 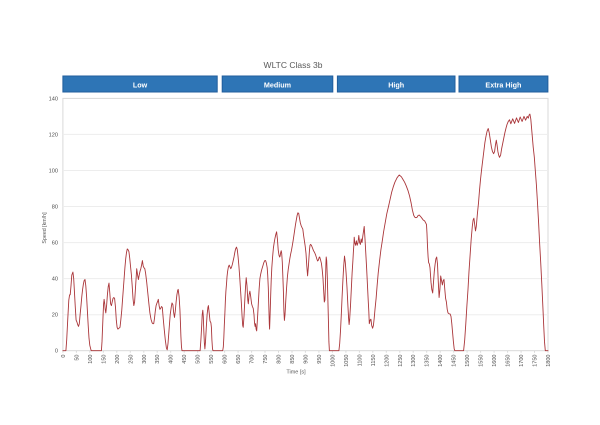 I want to click on svg-text: 250, so click(x=131, y=359).